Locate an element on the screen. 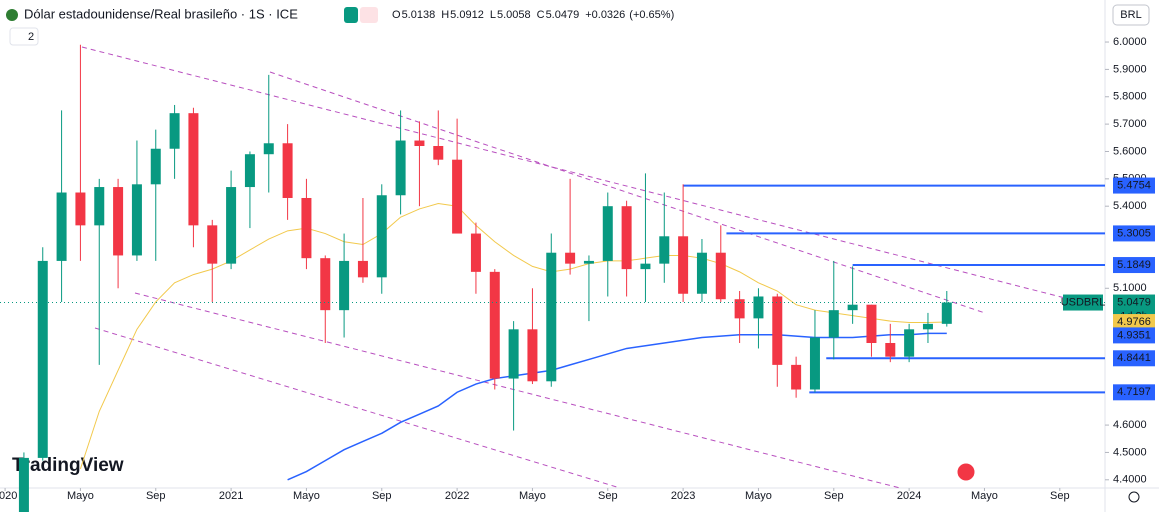 The height and width of the screenshot is (517, 1159). y-tick-label: 5.7000 is located at coordinates (1130, 124).